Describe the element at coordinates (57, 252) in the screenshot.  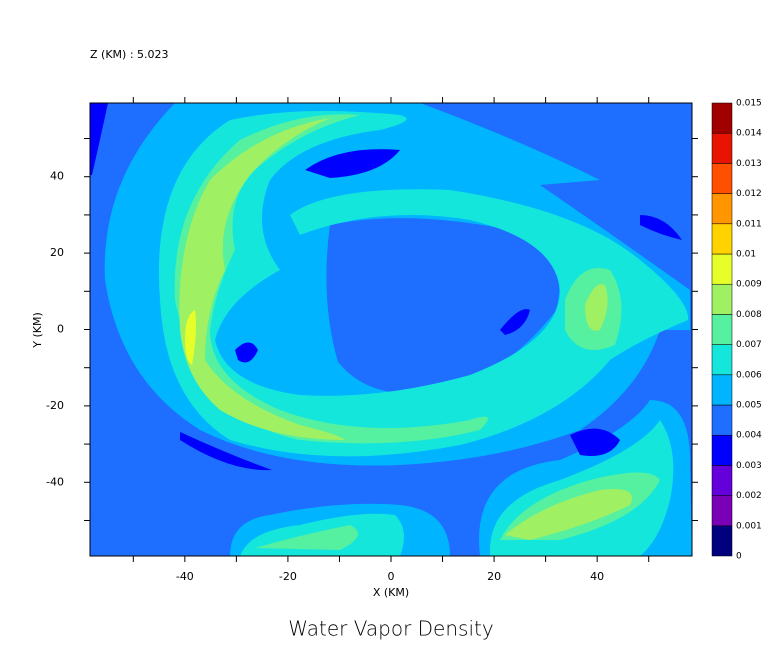
I see `y-tick-label: 20` at that location.